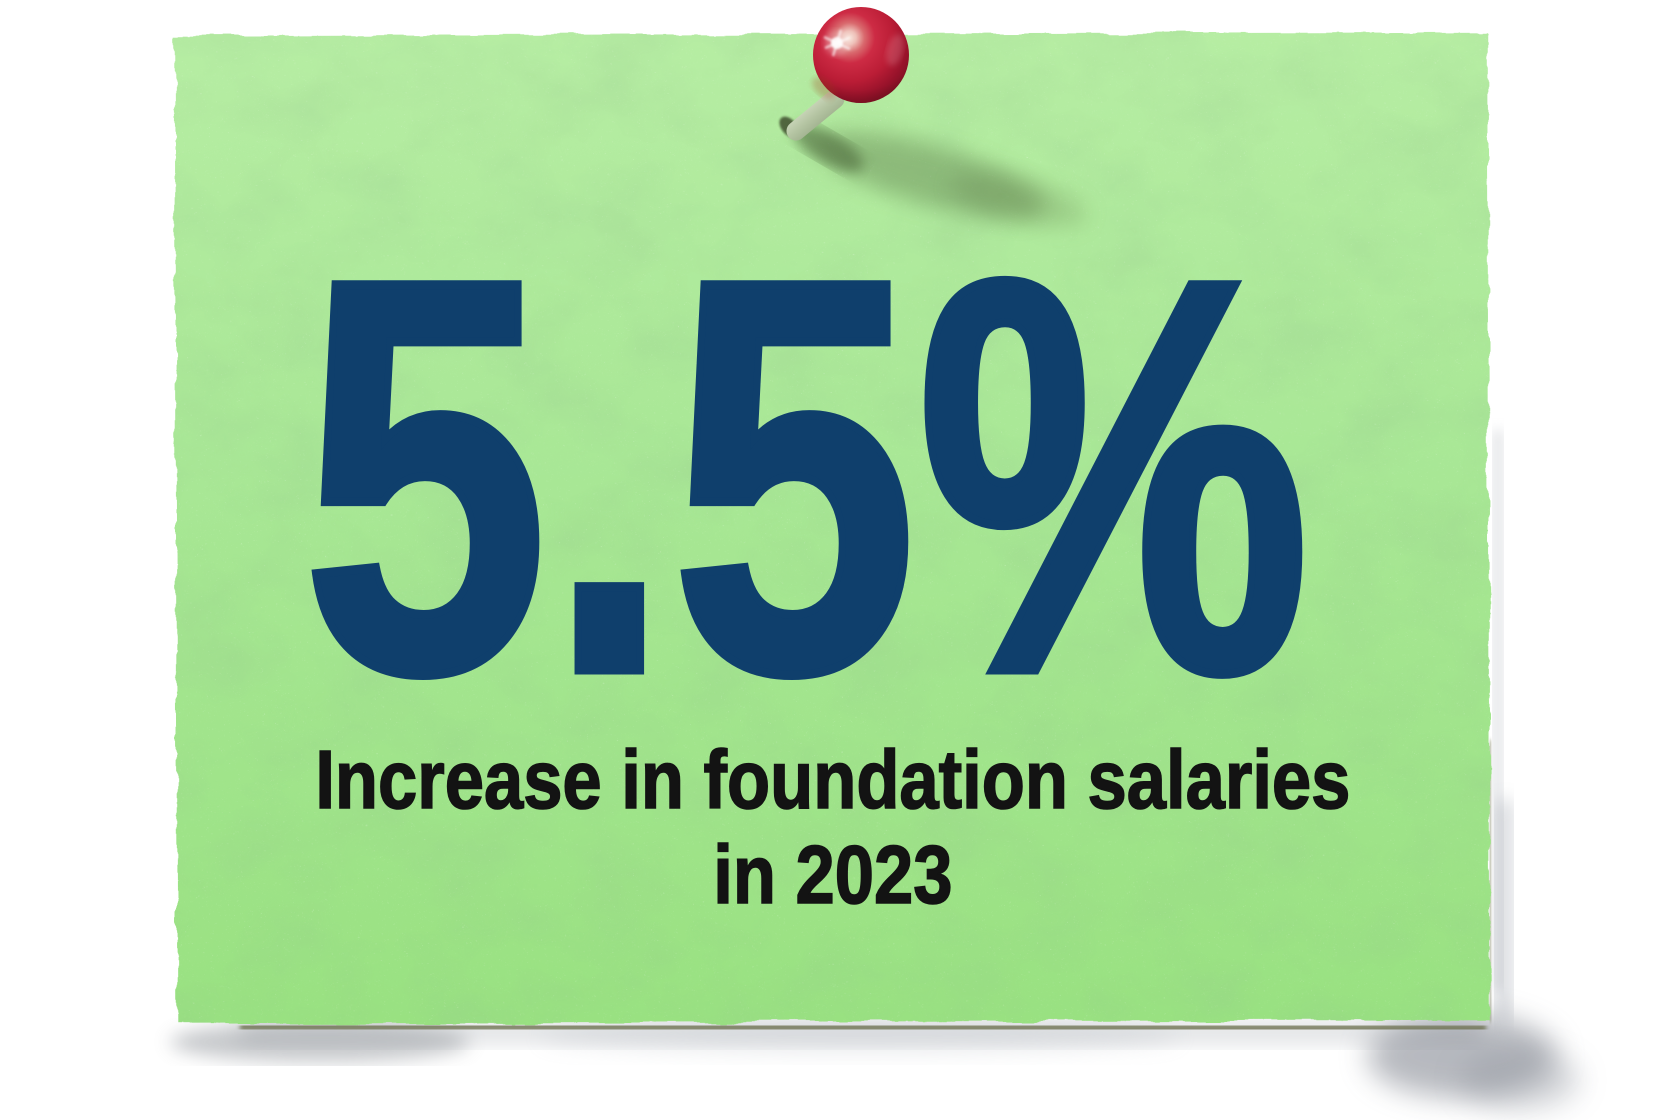 This screenshot has height=1120, width=1680. What do you see at coordinates (844, 74) in the screenshot?
I see `pushpin-icon` at bounding box center [844, 74].